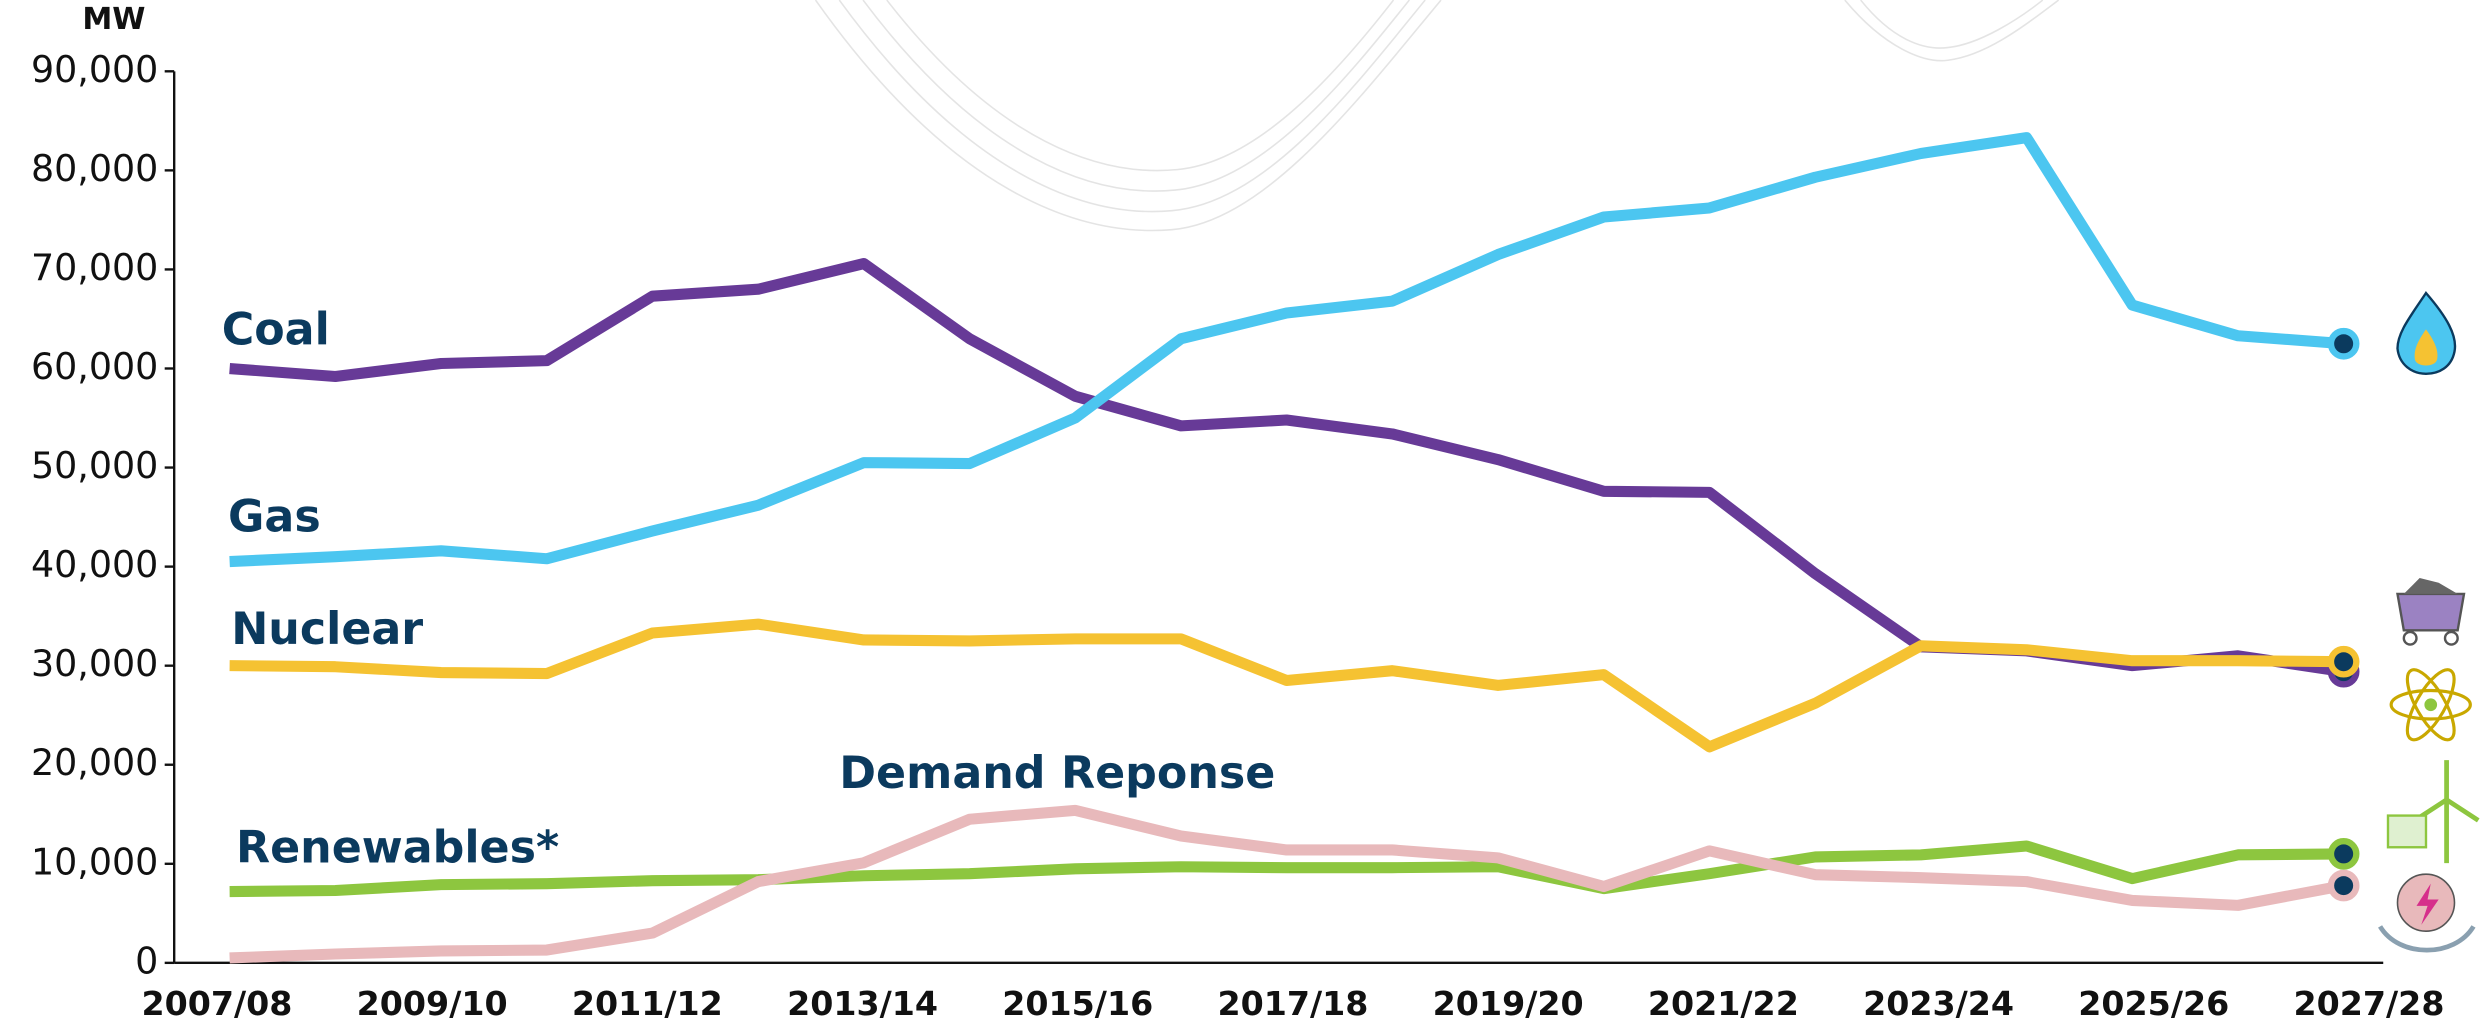 Image resolution: width=2483 pixels, height=1031 pixels. Describe the element at coordinates (94, 465) in the screenshot. I see `y-tick-label: 50,000` at that location.